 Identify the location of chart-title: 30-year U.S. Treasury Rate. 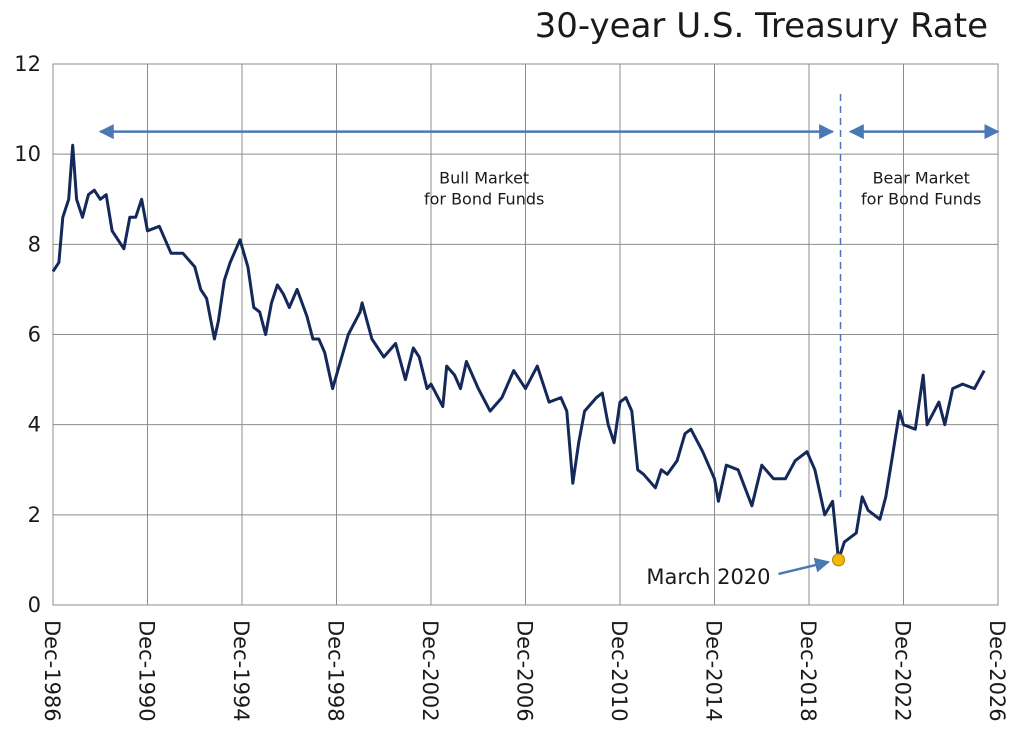
(761, 26).